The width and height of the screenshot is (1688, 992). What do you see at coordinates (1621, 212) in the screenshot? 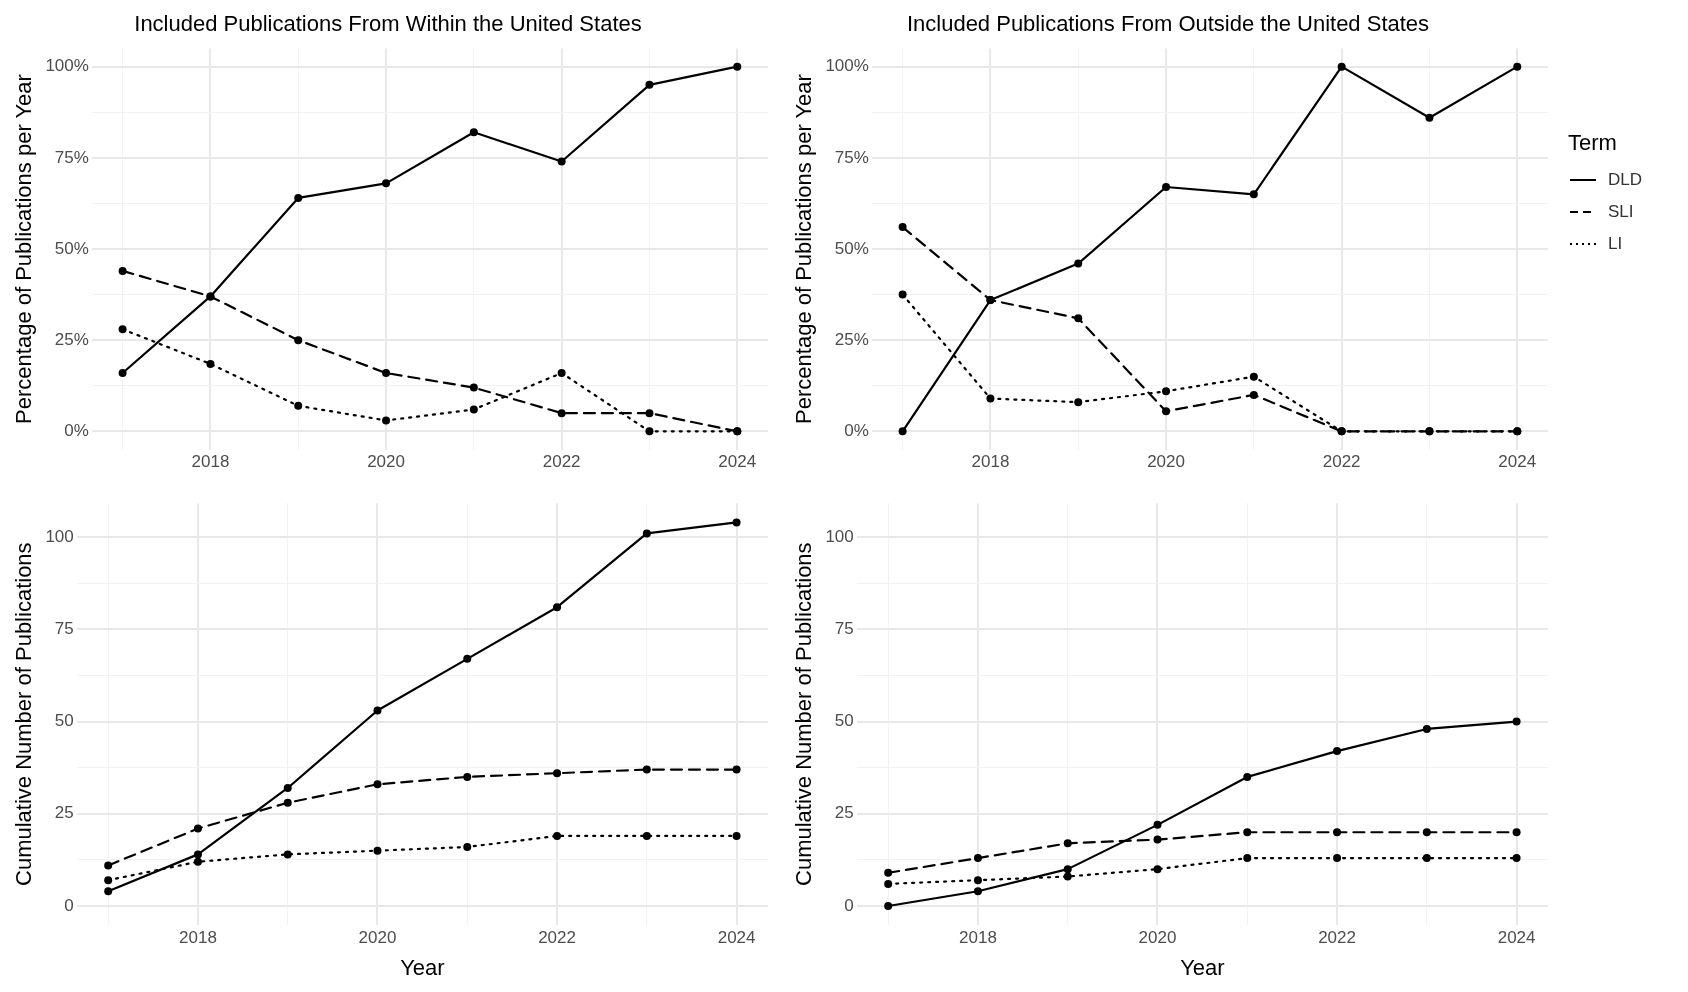
I see `legend-label: SLI` at bounding box center [1621, 212].